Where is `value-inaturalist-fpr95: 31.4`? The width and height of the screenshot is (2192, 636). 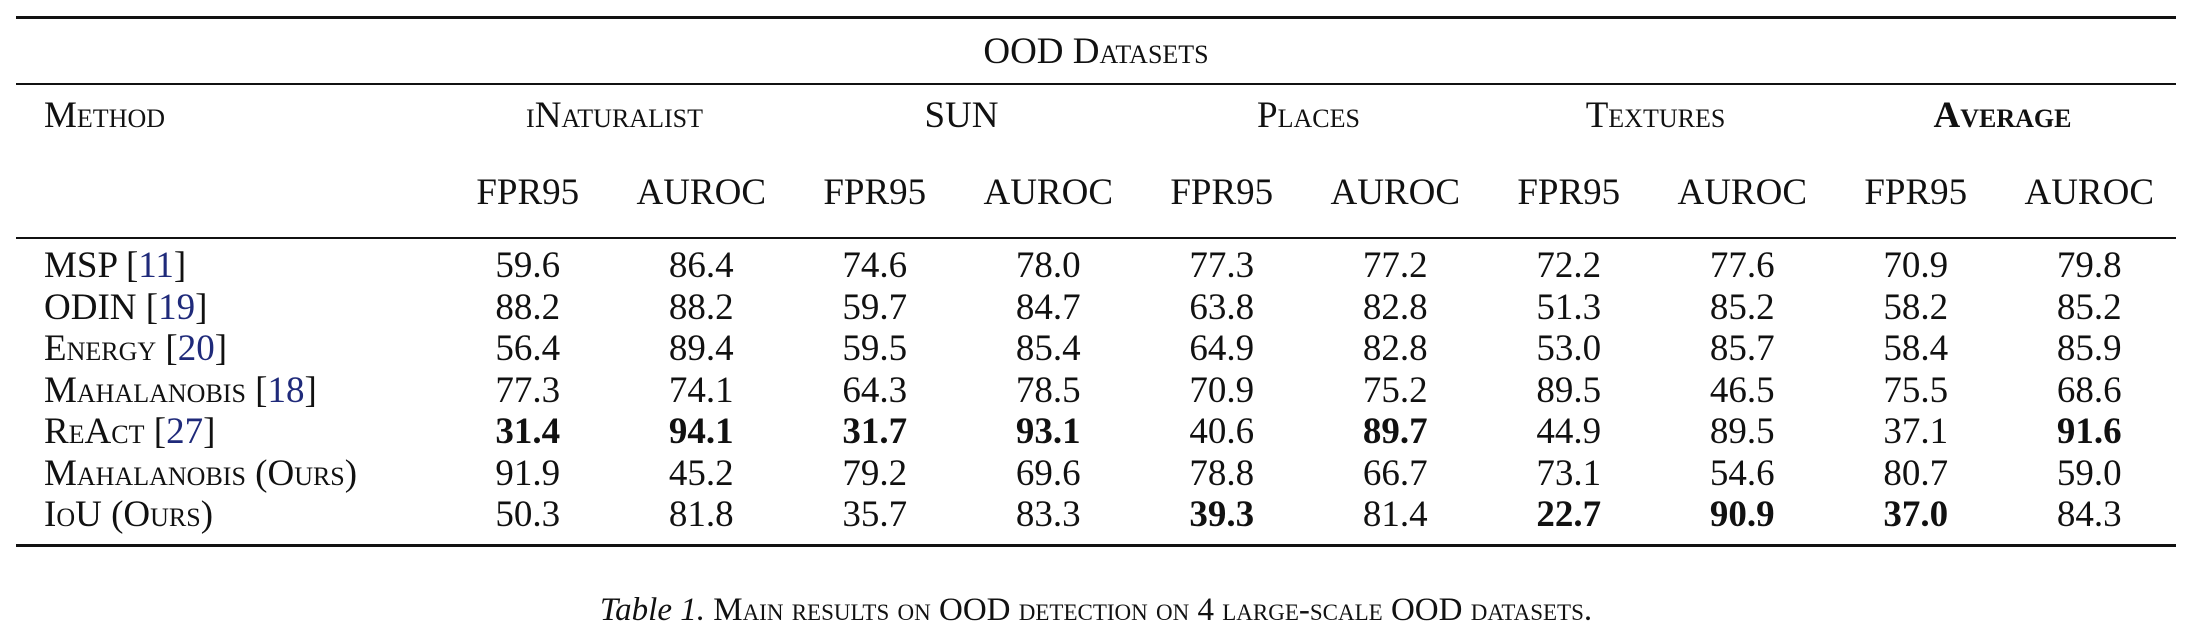
value-inaturalist-fpr95: 31.4 is located at coordinates (528, 432).